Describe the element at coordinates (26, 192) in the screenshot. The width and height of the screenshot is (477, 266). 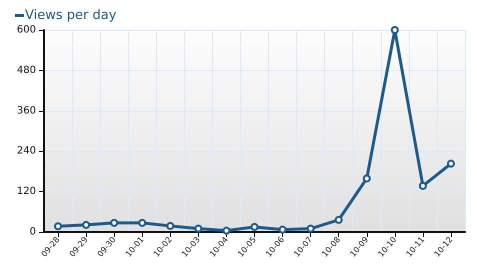
I see `y-tick-label: 120` at that location.